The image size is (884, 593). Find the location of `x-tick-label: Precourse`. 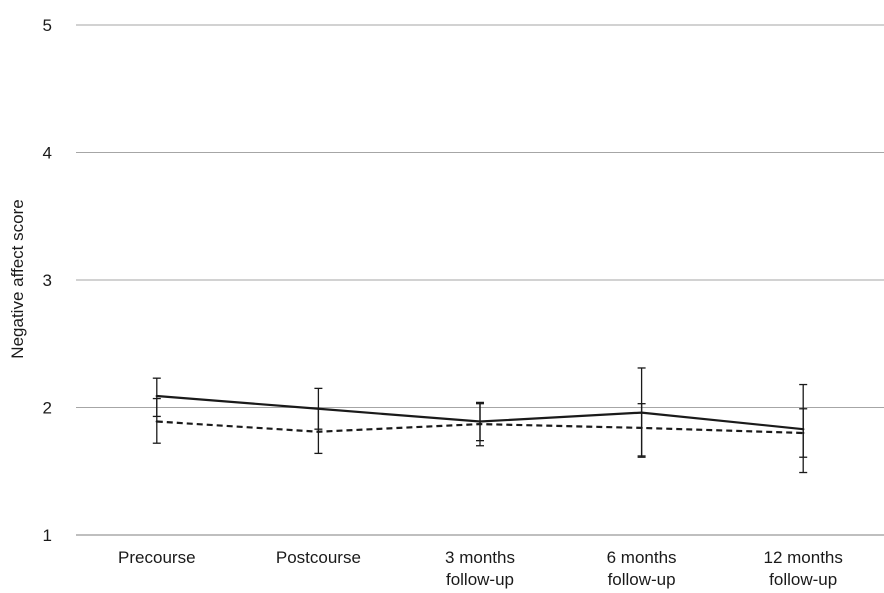

x-tick-label: Precourse is located at coordinates (156, 557).